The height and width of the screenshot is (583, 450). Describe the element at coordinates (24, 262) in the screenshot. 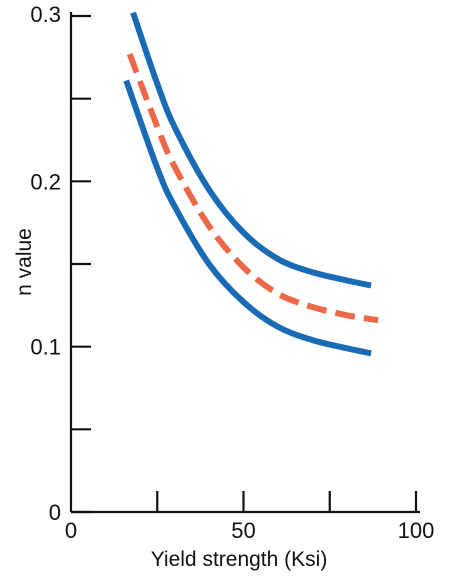

I see `y-axis-title: n value` at that location.